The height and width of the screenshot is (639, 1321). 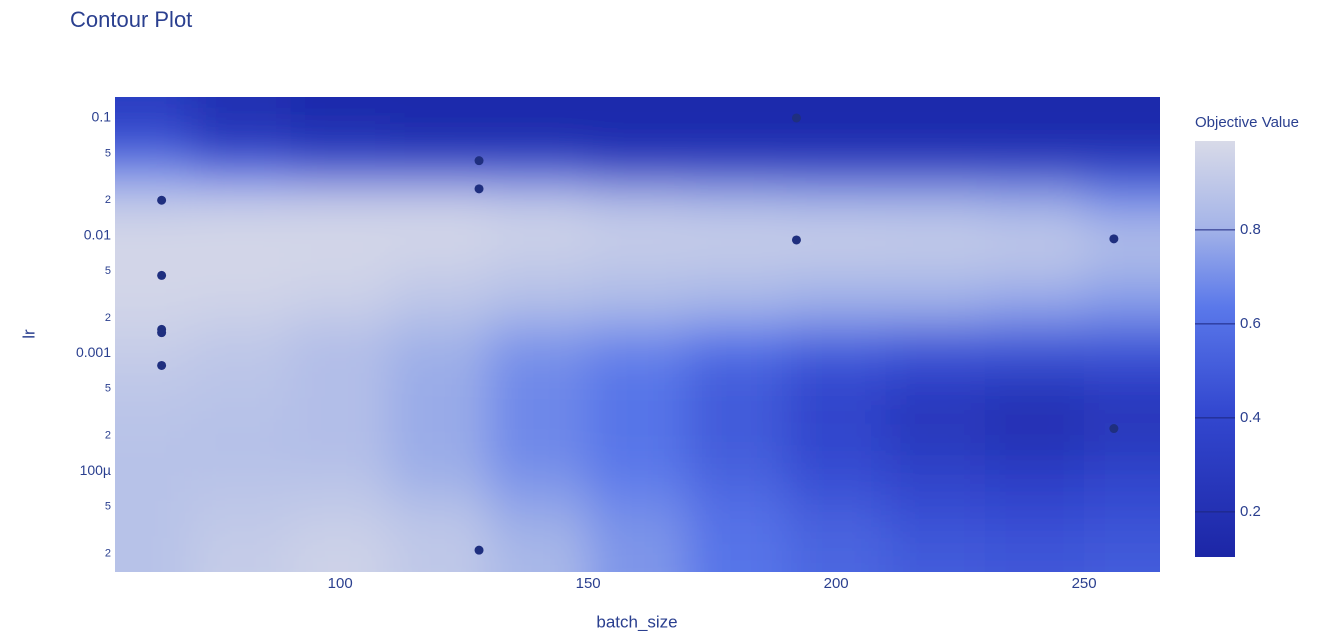 What do you see at coordinates (131, 19) in the screenshot?
I see `chart-title: Contour Plot` at bounding box center [131, 19].